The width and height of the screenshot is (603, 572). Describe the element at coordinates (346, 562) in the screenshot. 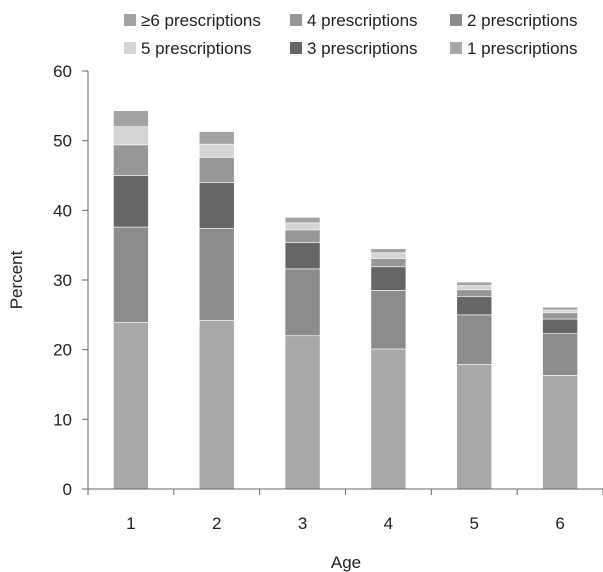

I see `x-axis-title: Age` at that location.